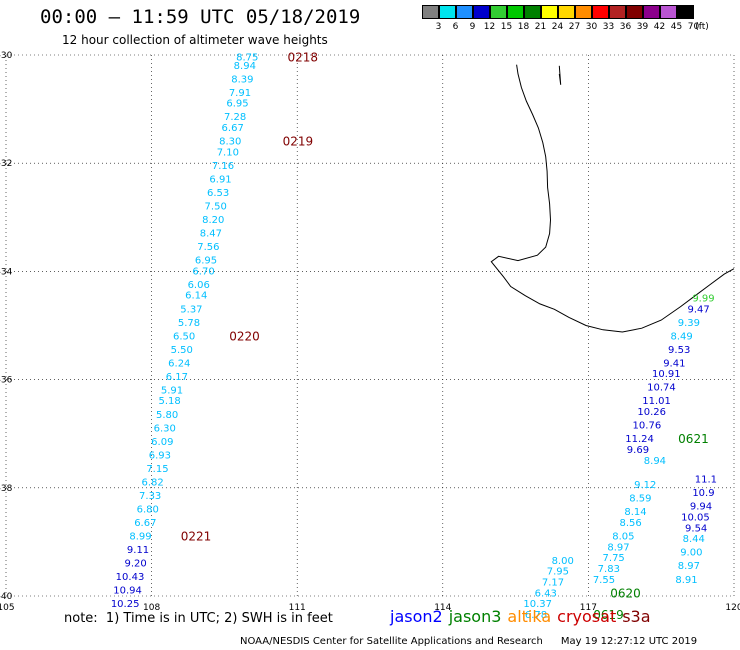  What do you see at coordinates (639, 439) in the screenshot?
I see `wave-height-label: 11.24` at bounding box center [639, 439].